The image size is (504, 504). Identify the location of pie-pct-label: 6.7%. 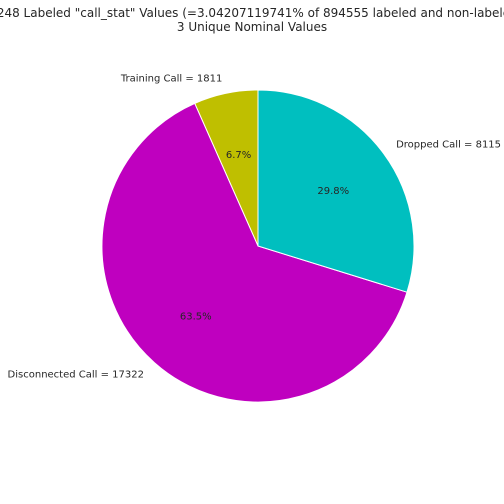
(238, 155).